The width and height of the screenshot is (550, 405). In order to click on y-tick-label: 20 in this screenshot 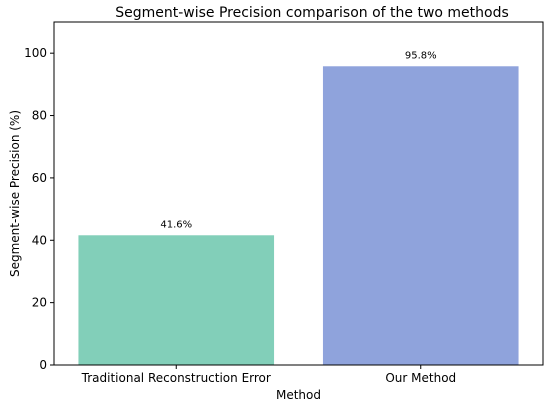, I will do `click(39, 303)`.